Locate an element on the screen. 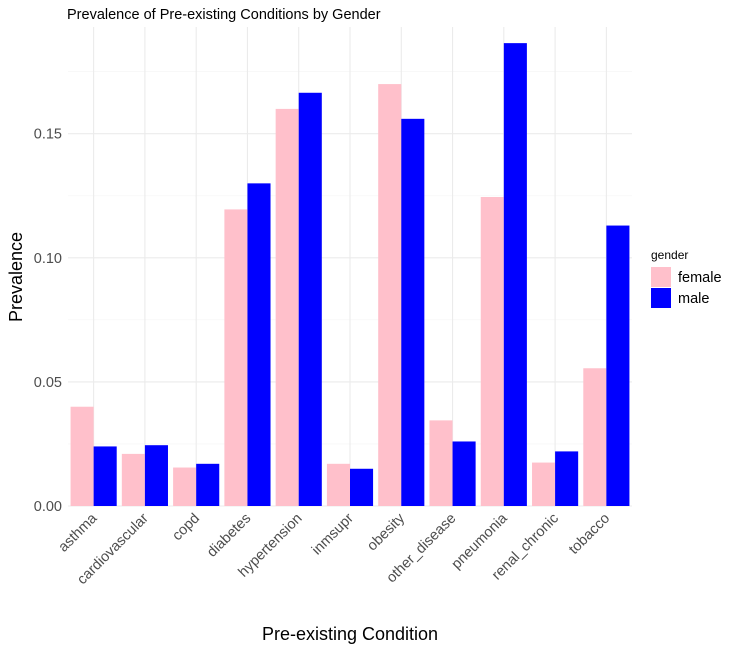 This screenshot has height=650, width=741. x-tick-label-tobacco: tobacco is located at coordinates (589, 534).